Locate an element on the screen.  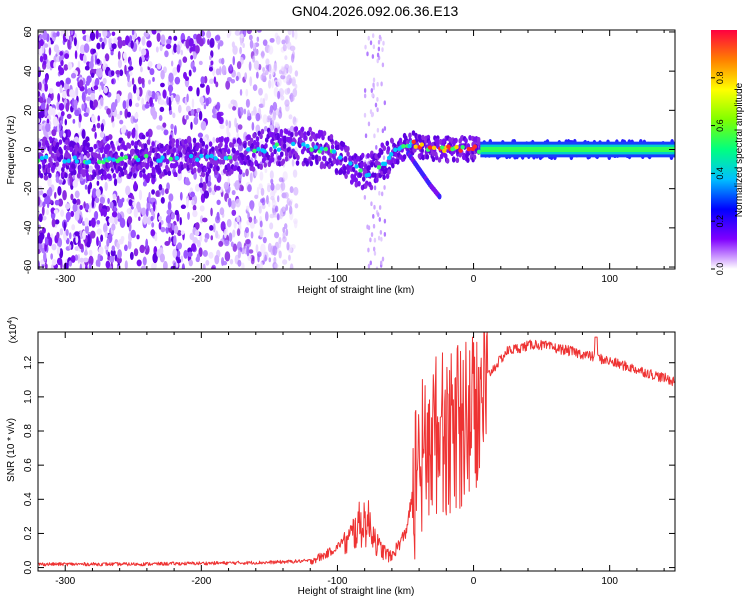
branch-blob is located at coordinates (439, 196).